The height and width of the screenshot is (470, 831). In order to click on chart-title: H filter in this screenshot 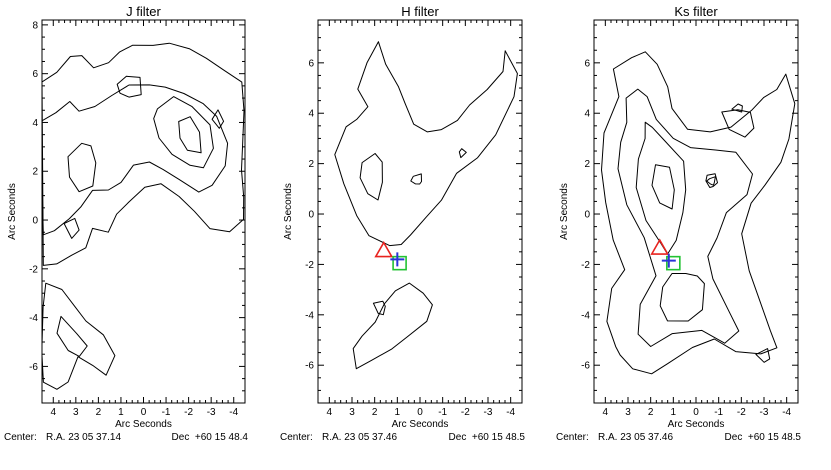, I will do `click(420, 11)`.